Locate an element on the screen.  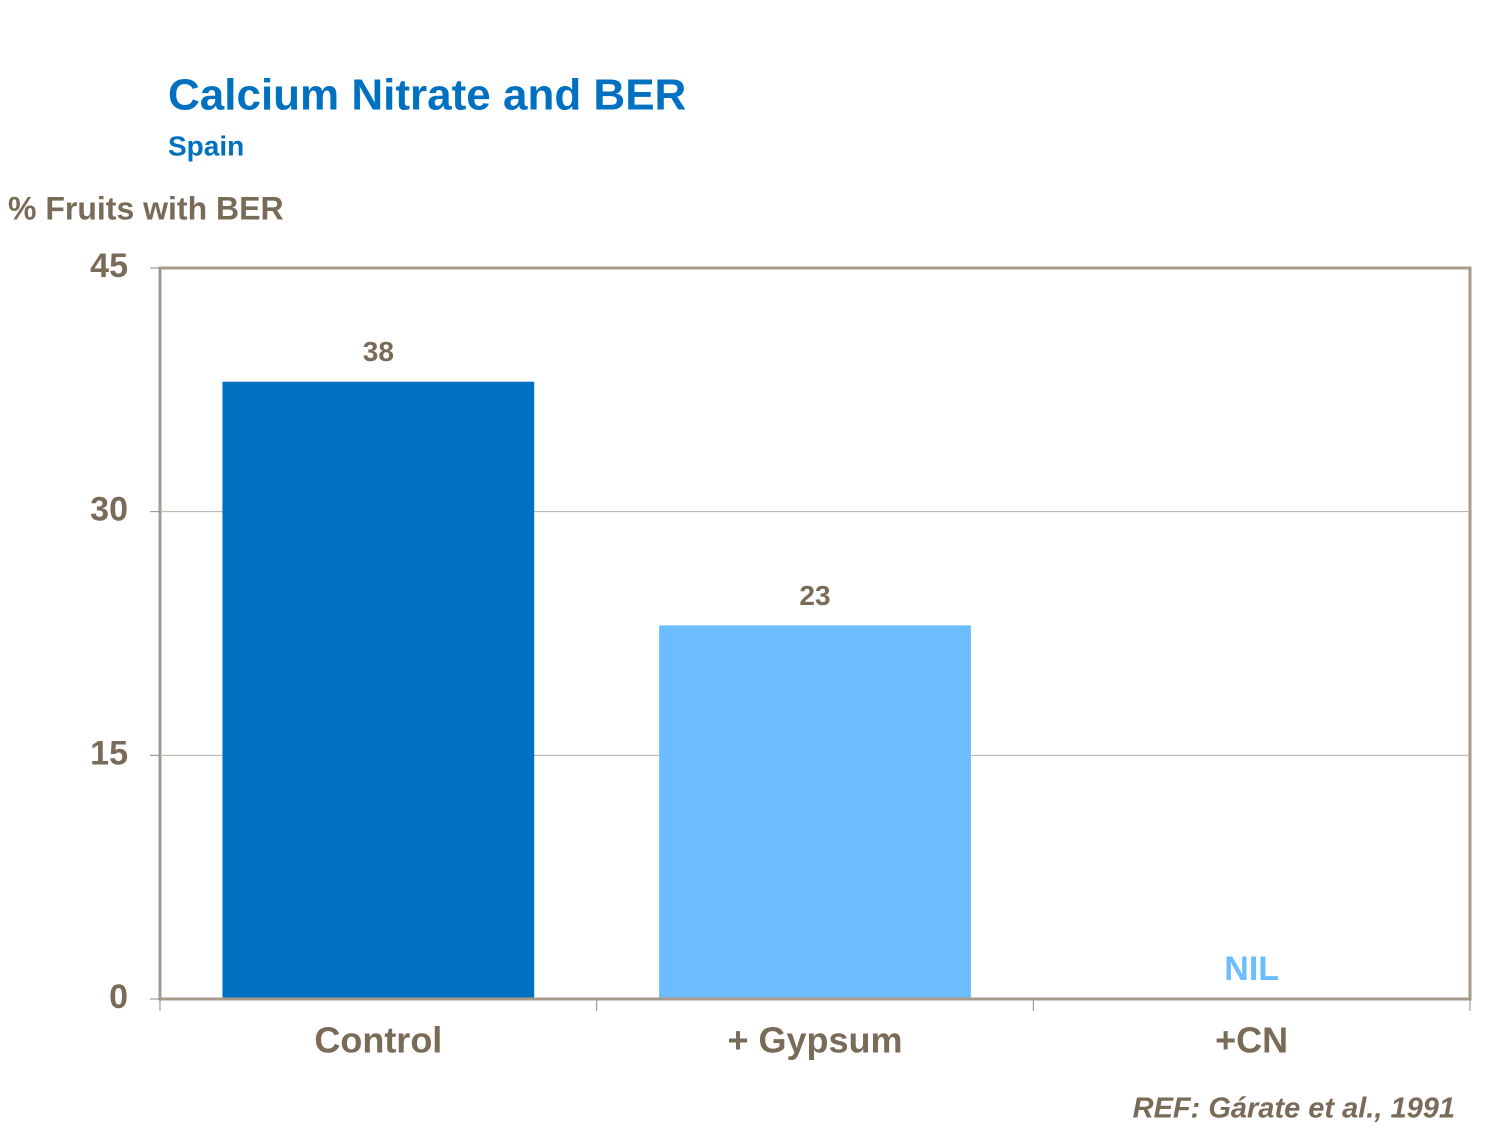
x-tick-label: + Gypsum is located at coordinates (814, 1040).